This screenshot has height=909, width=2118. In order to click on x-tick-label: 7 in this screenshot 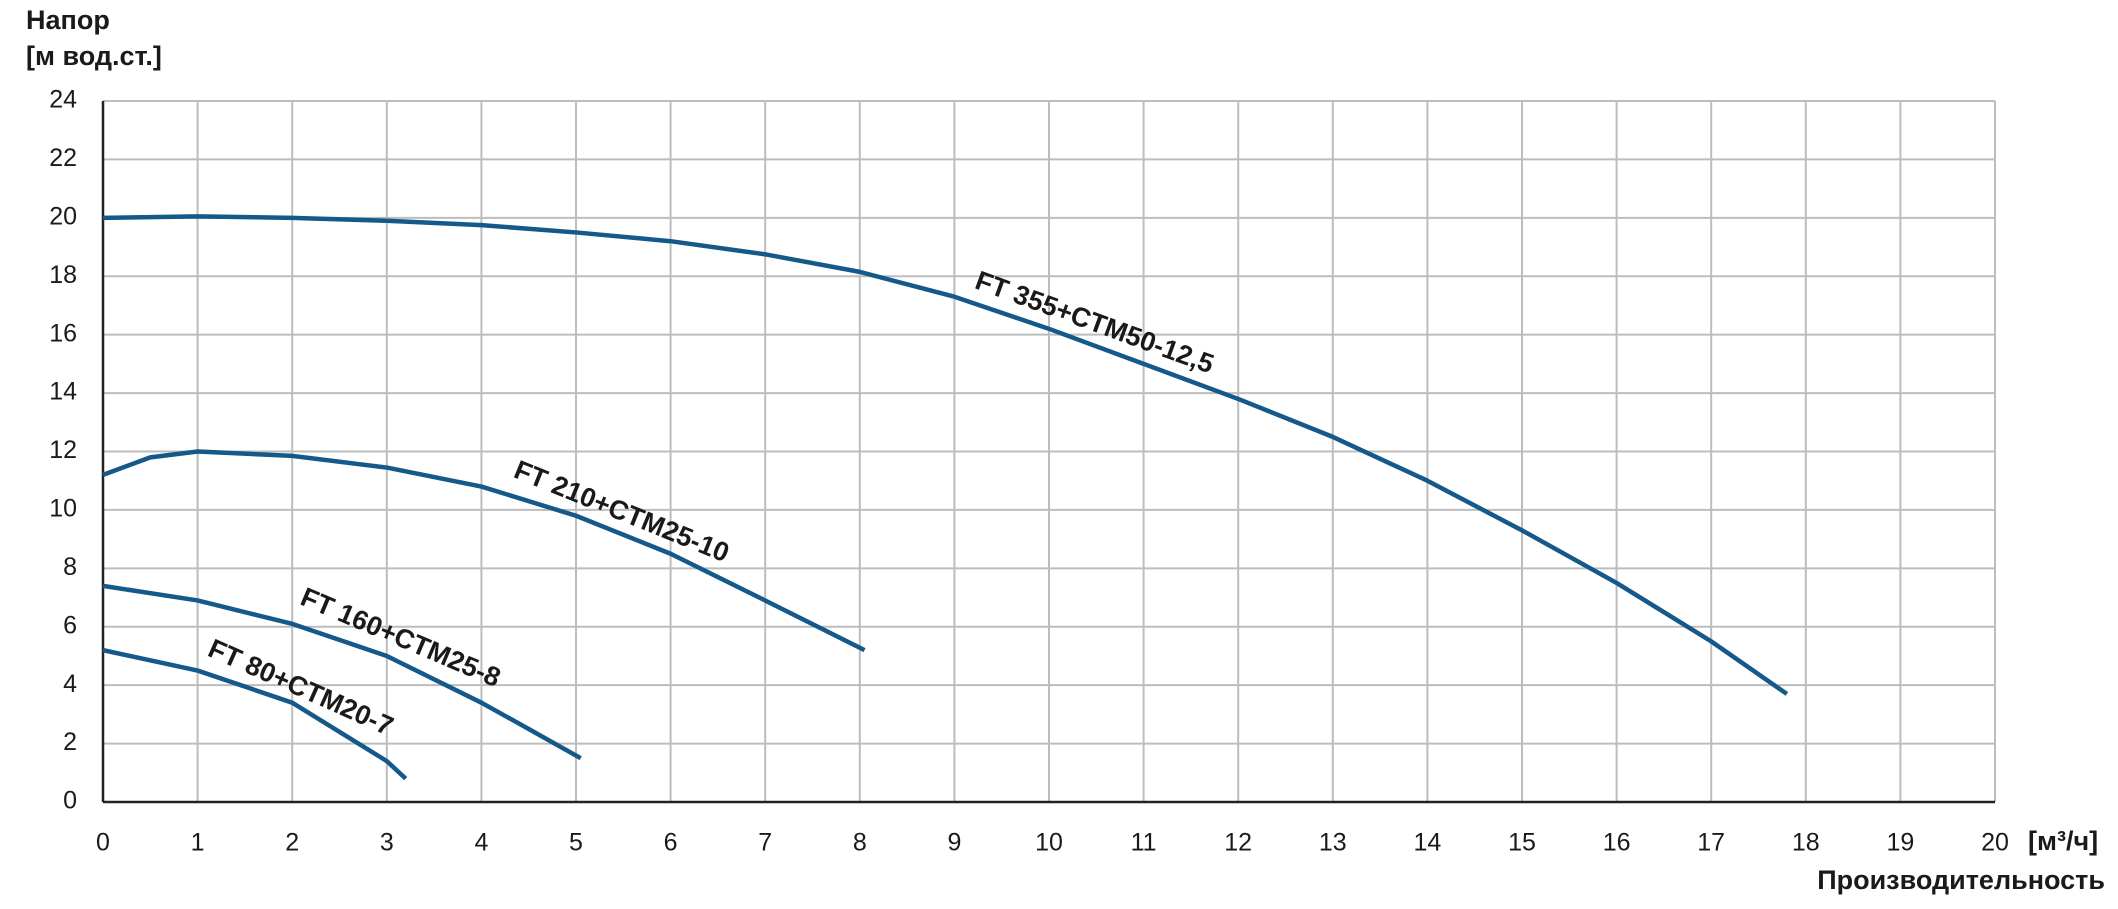, I will do `click(765, 843)`.